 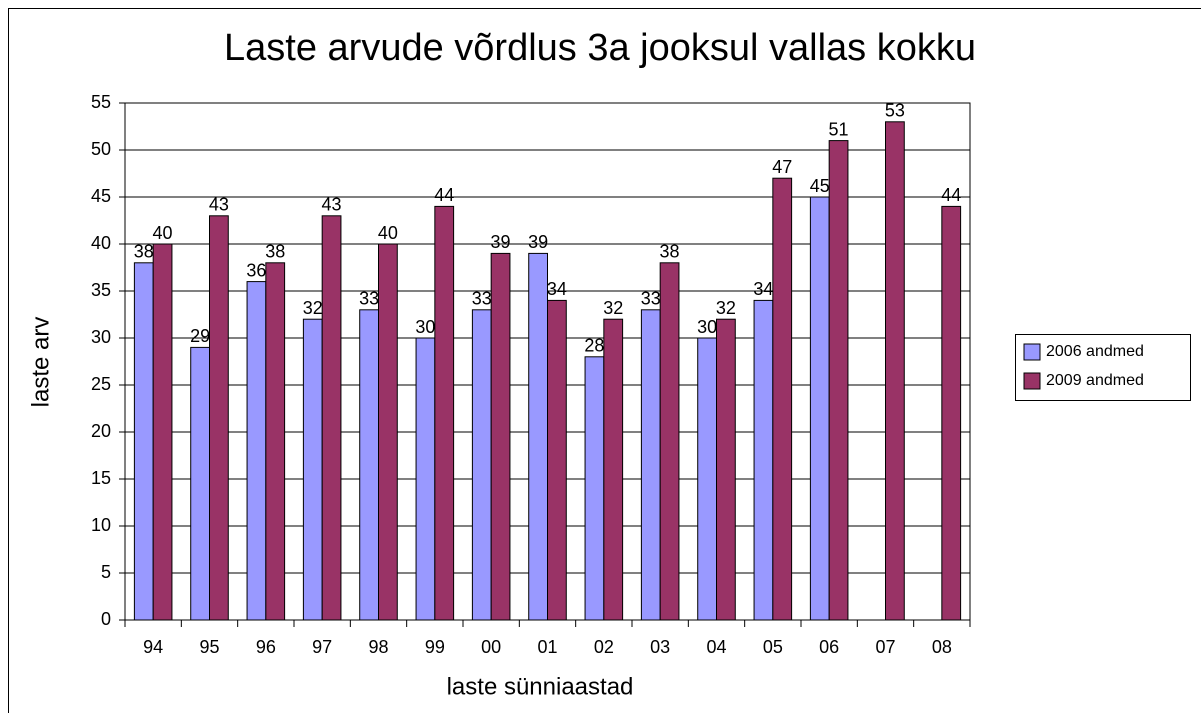 What do you see at coordinates (101, 431) in the screenshot?
I see `y-tick-label: 20` at bounding box center [101, 431].